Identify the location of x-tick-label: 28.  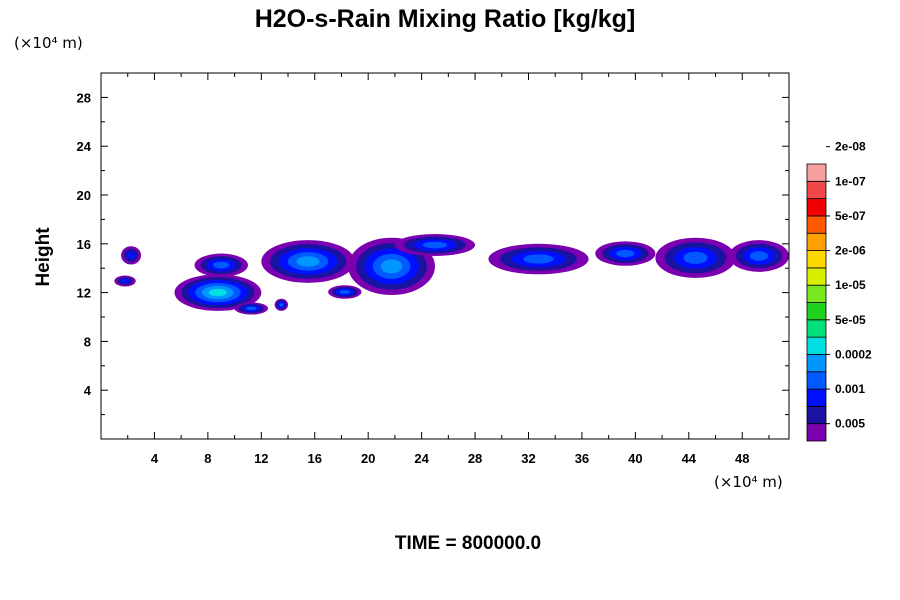
(475, 458).